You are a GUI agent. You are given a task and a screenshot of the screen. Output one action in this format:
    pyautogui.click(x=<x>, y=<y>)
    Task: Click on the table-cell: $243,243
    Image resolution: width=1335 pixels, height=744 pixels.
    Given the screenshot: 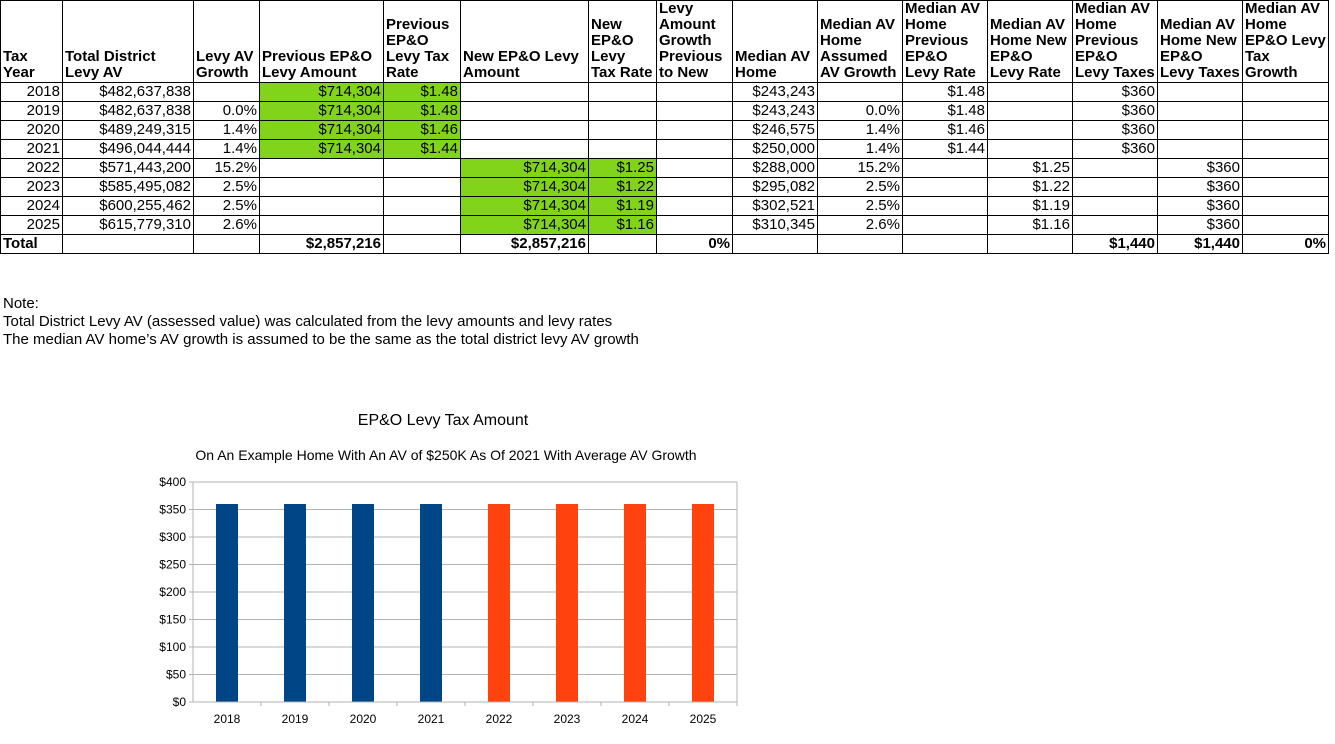 What is the action you would take?
    pyautogui.click(x=775, y=111)
    